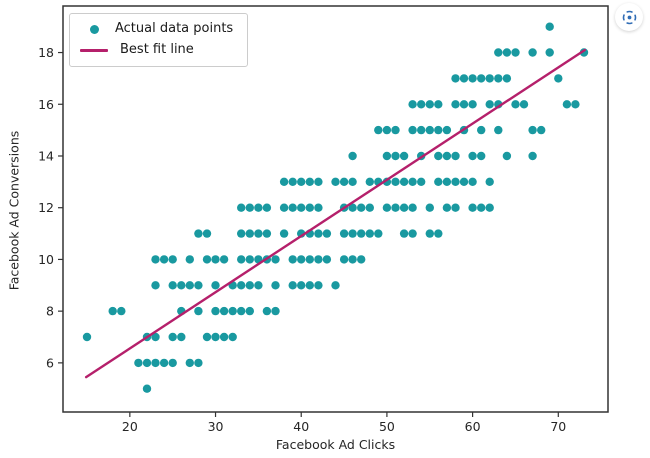 This screenshot has width=650, height=458. What do you see at coordinates (558, 426) in the screenshot?
I see `x-tick-label: 70` at bounding box center [558, 426].